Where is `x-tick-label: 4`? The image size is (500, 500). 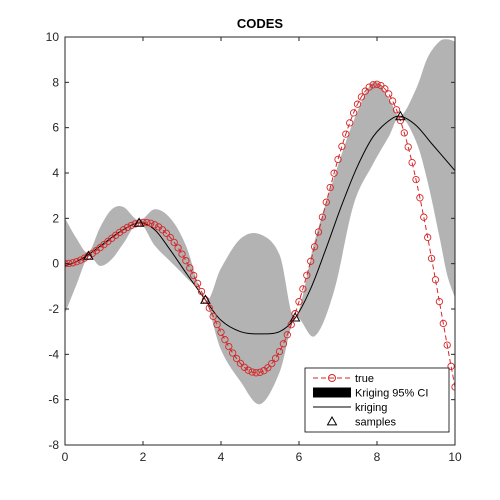 x-tick-label: 4 is located at coordinates (221, 457).